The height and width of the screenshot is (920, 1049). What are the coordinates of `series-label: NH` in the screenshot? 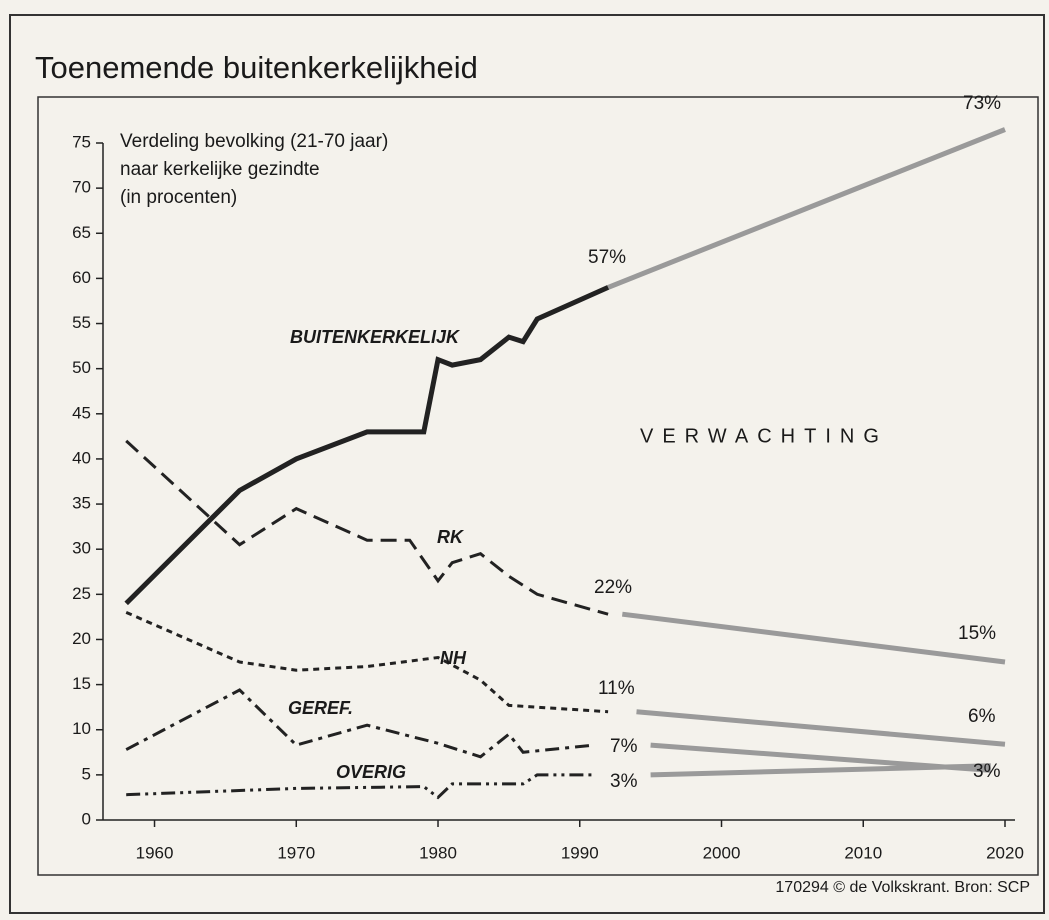 It's located at (453, 658).